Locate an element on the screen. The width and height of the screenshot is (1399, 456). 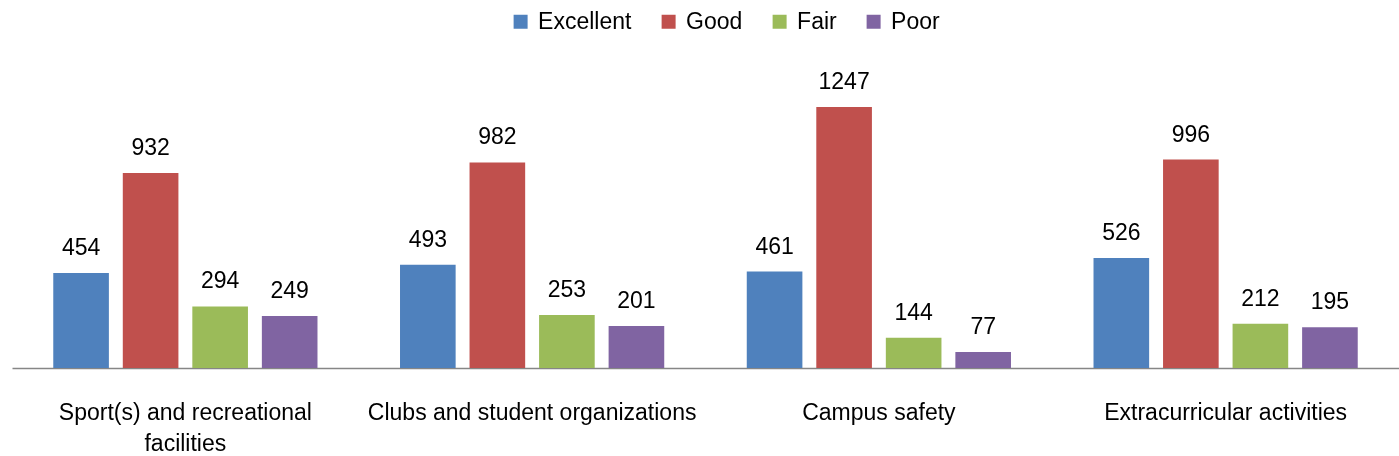
data-label: 932 is located at coordinates (150, 146).